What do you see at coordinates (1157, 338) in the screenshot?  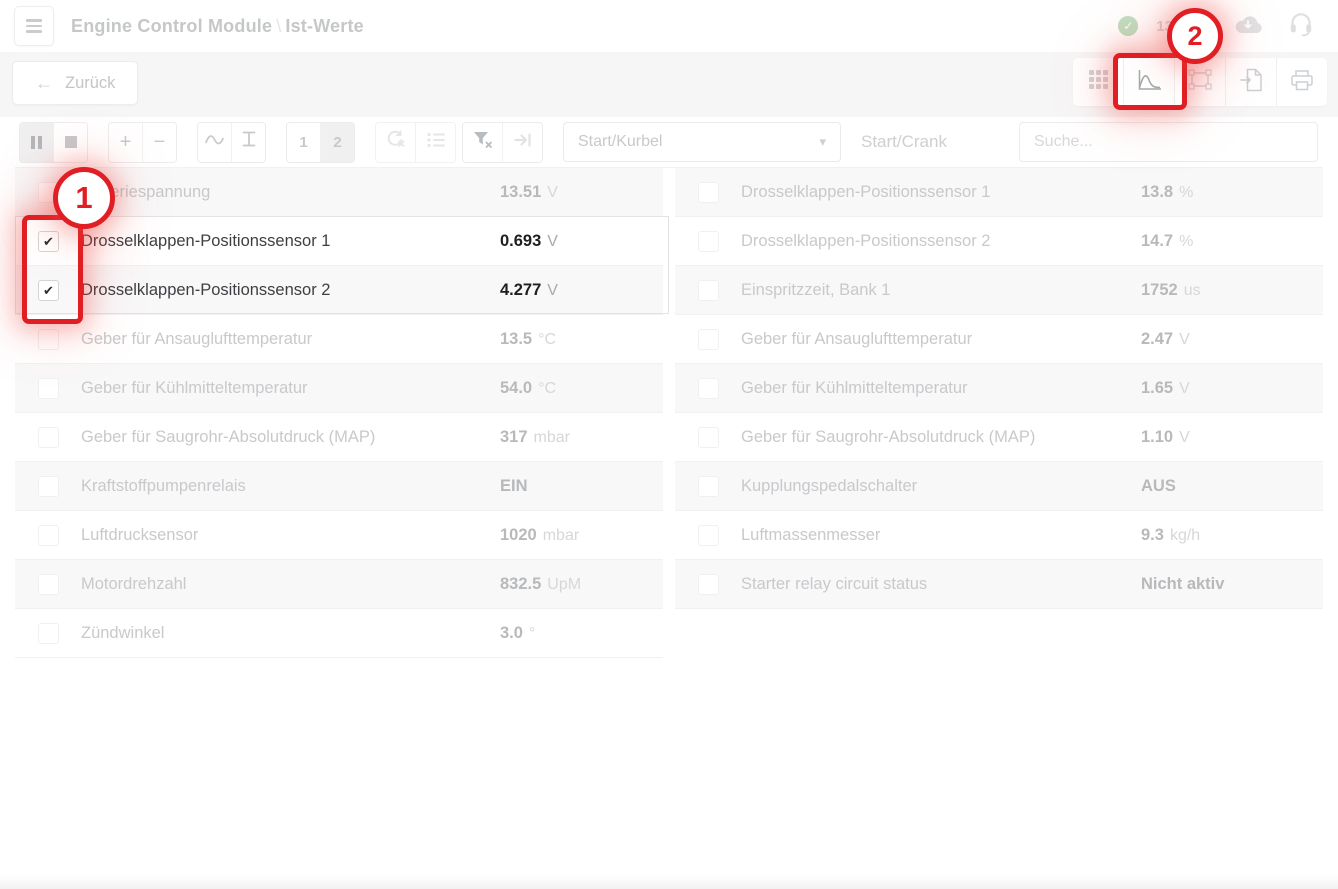 I see `row-value: 2.47` at bounding box center [1157, 338].